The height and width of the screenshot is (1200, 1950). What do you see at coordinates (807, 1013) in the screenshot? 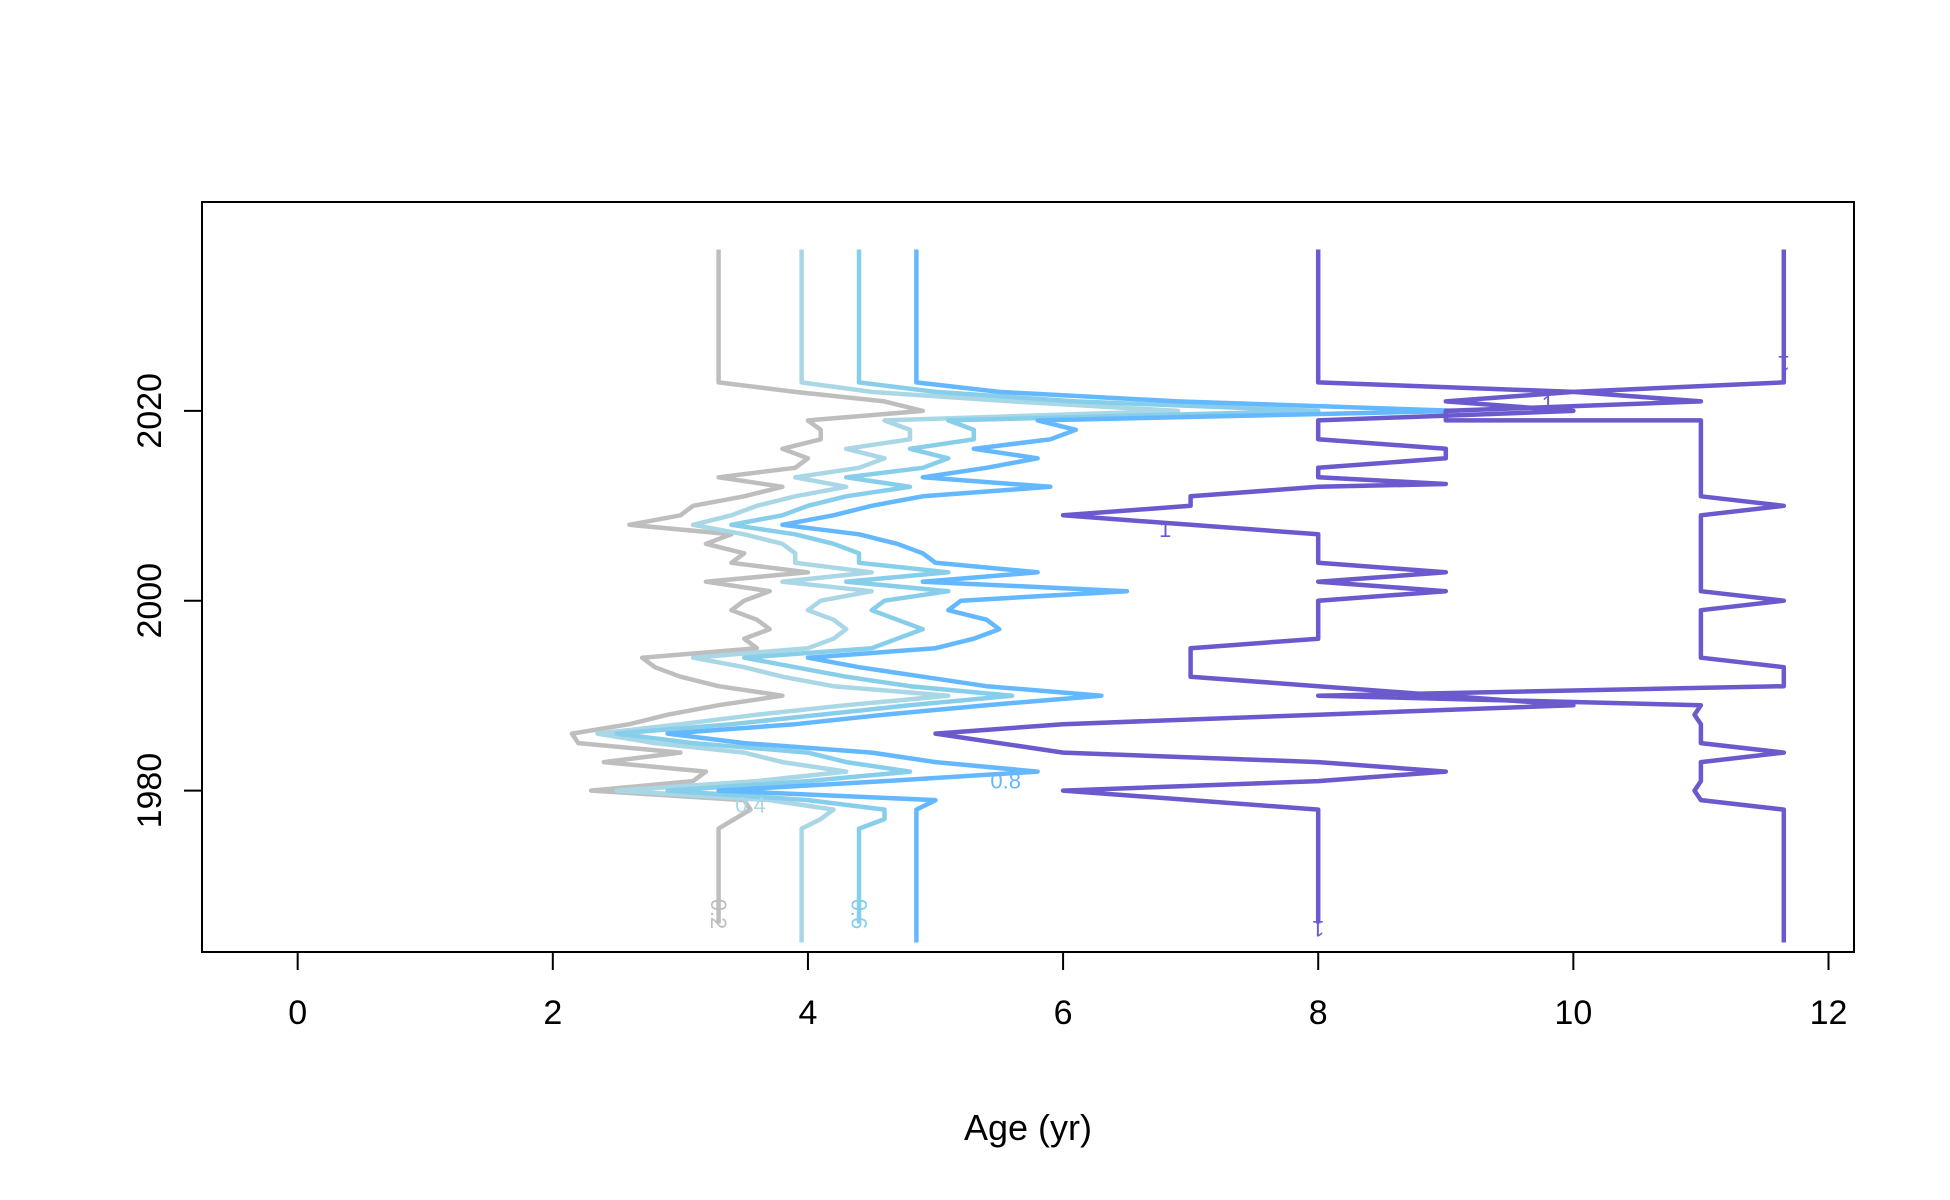
I see `x-tick-label: 4` at bounding box center [807, 1013].